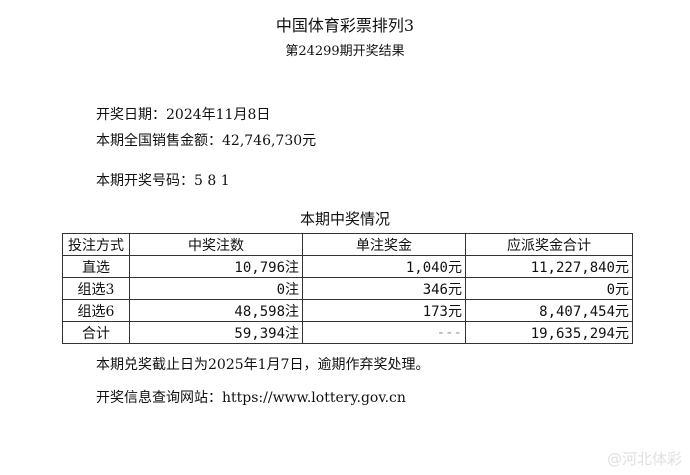 Image resolution: width=690 pixels, height=475 pixels. What do you see at coordinates (345, 51) in the screenshot?
I see `issue-subtitle: 第24299期开奖结果` at bounding box center [345, 51].